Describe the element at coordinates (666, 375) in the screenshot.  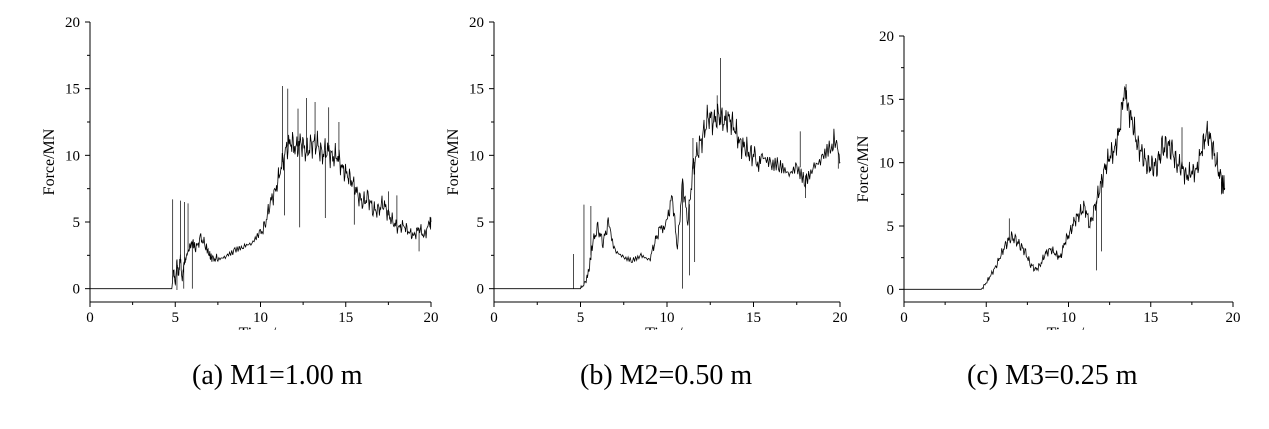
I see `caption-b: (b) M2=0.50 m` at that location.